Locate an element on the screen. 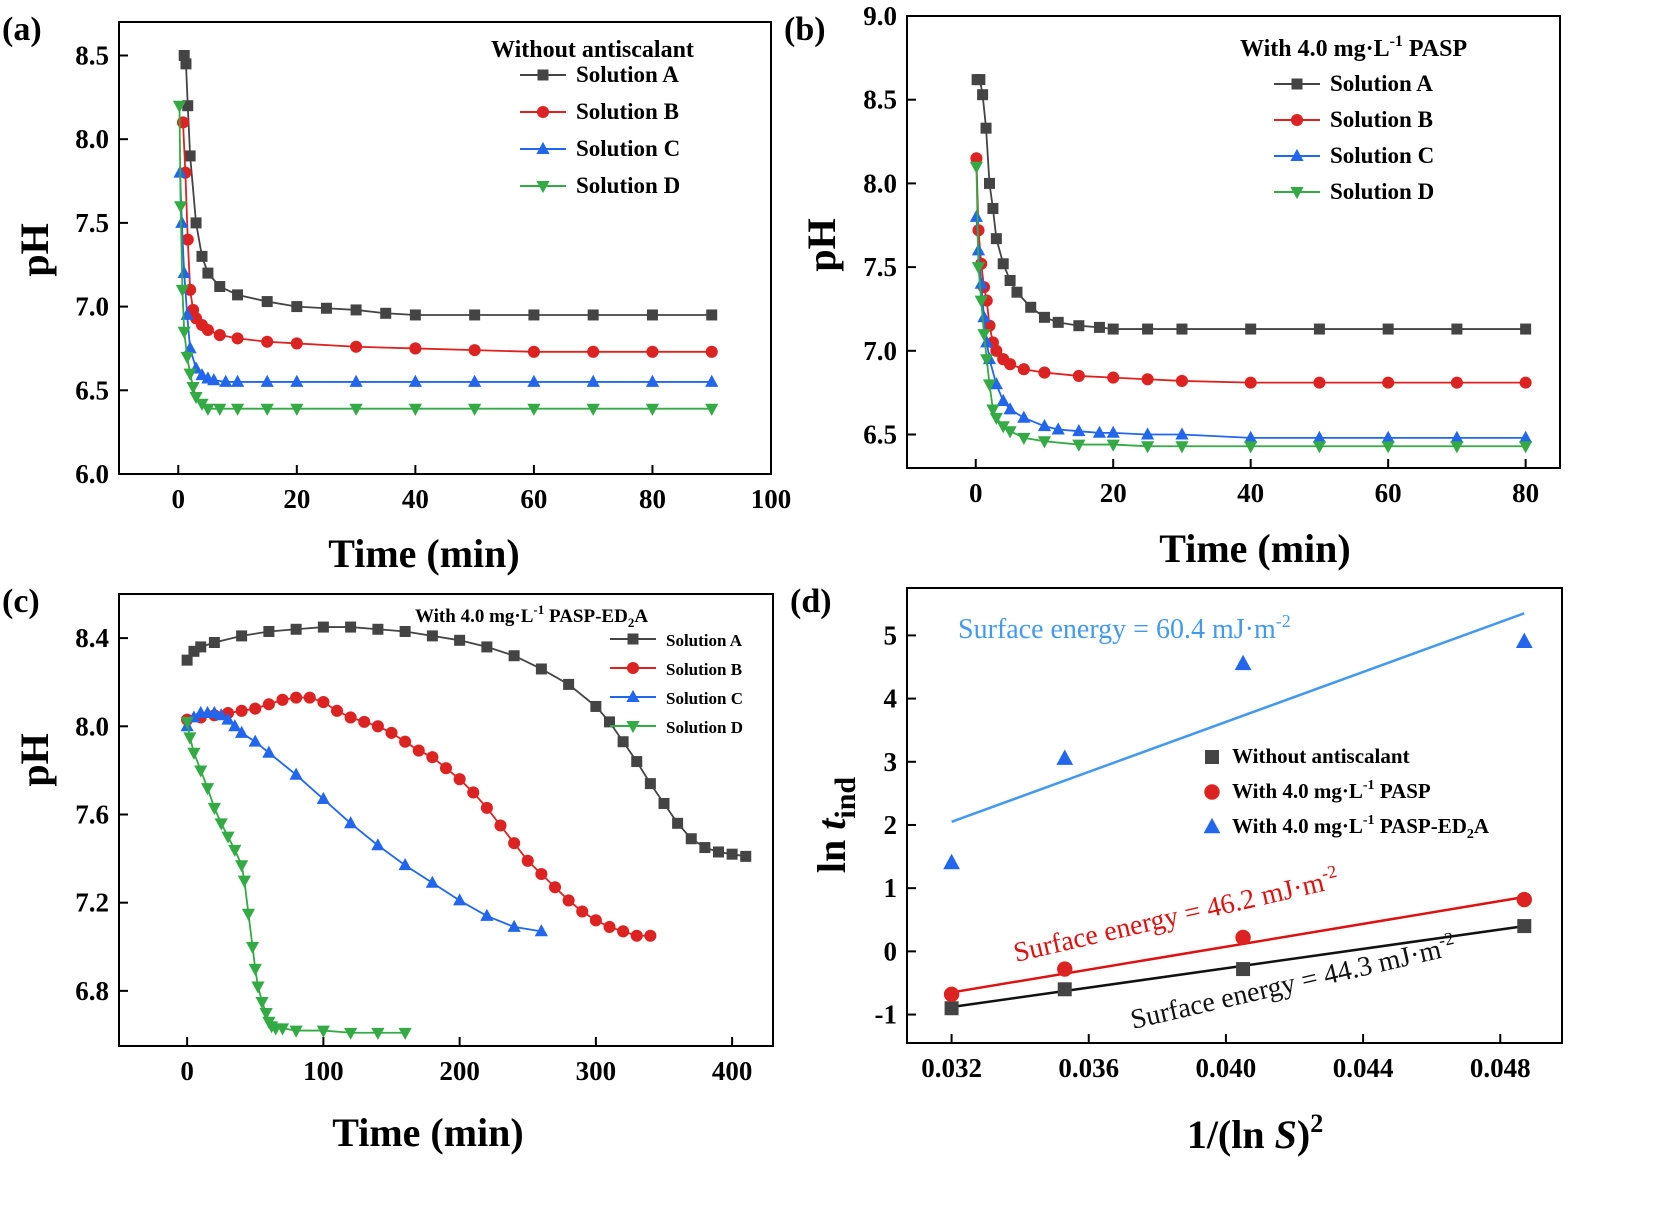 This screenshot has height=1225, width=1653. legend-label: Solution A is located at coordinates (704, 640).